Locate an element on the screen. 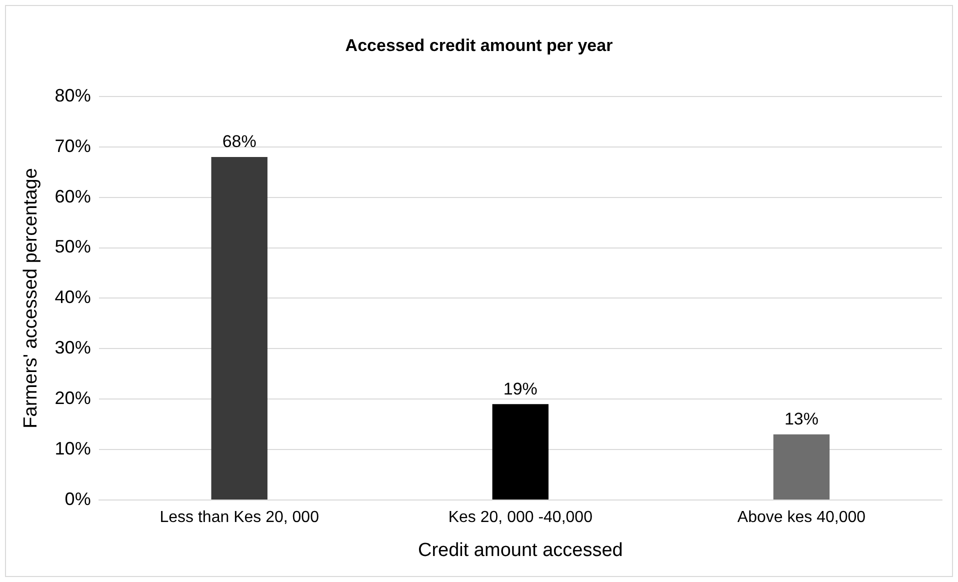 The width and height of the screenshot is (958, 582). y-tick-label: 70% is located at coordinates (72, 146).